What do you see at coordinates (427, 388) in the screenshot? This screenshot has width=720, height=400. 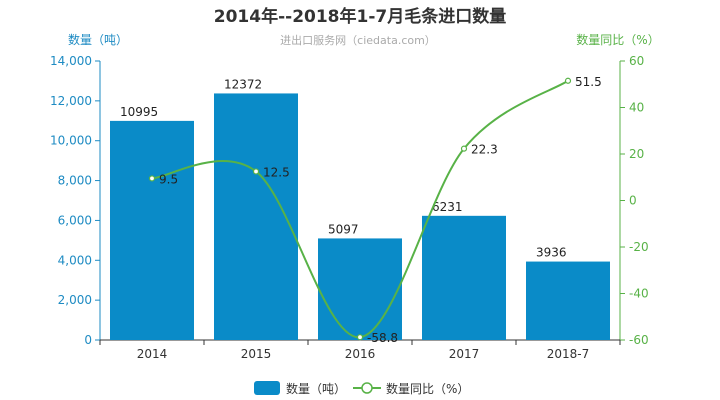 I see `legend-label-line: 数量同比（%）` at bounding box center [427, 388].